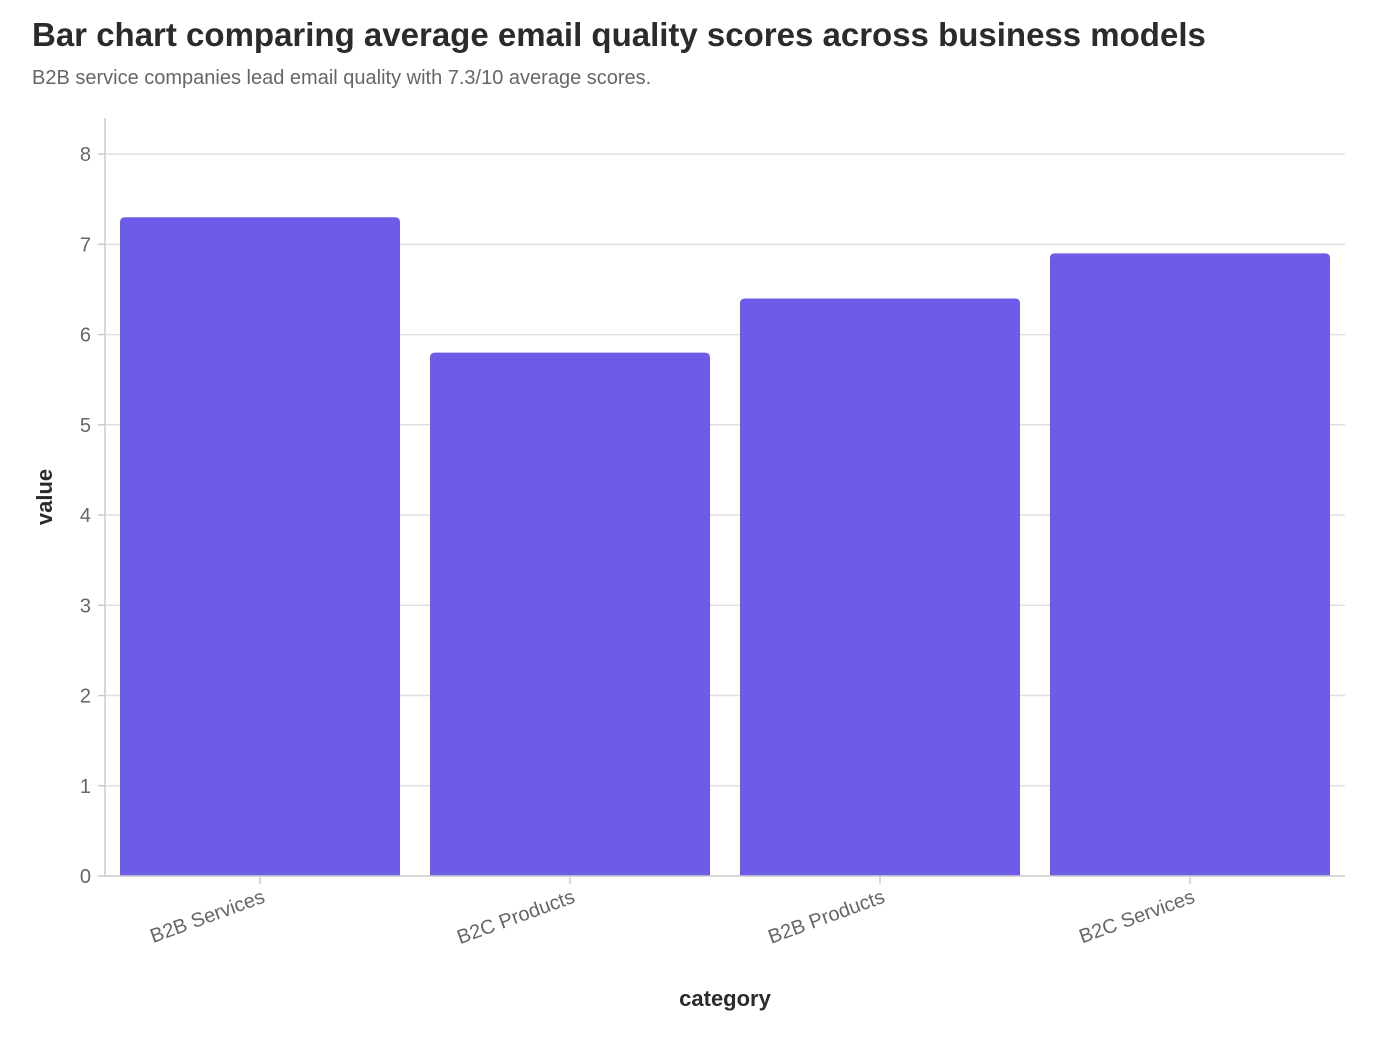  I want to click on y-tick-label: 1, so click(85, 787).